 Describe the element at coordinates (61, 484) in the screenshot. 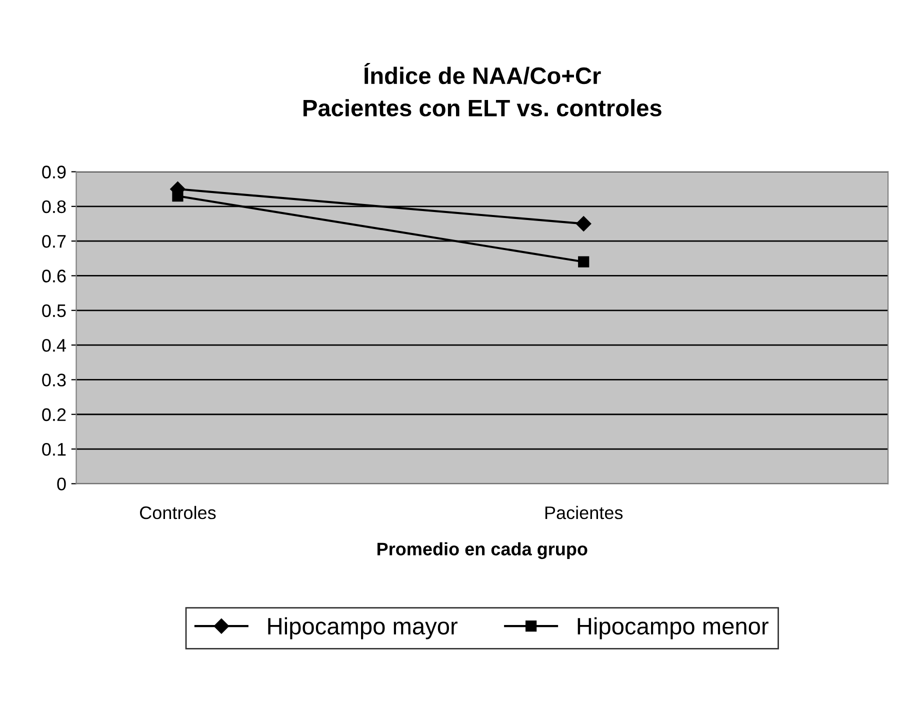

I see `y-tick-label: 0` at that location.